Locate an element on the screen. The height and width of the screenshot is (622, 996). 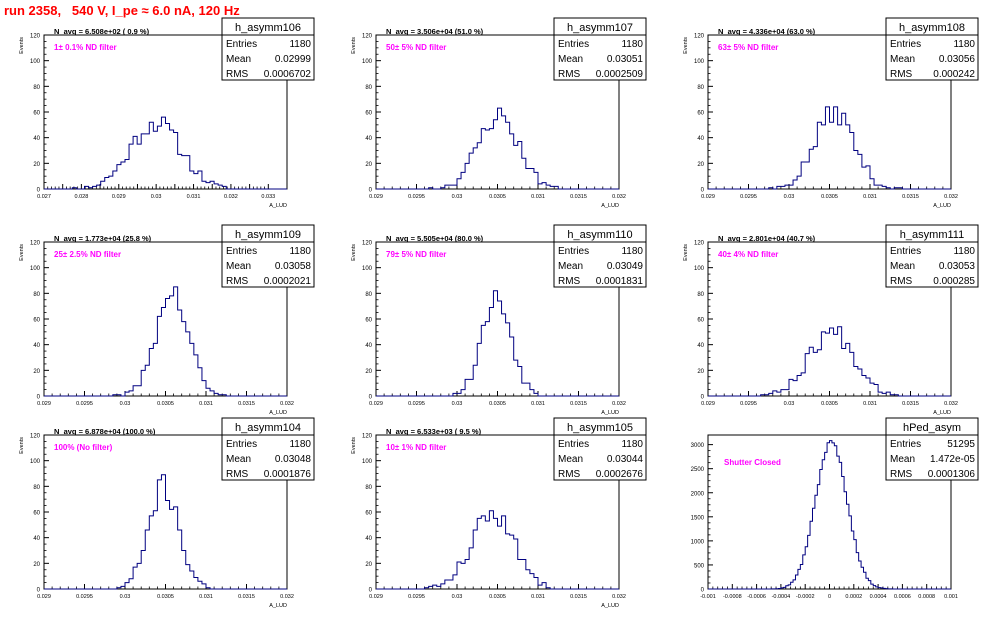
filter-label: 100% (No filter) is located at coordinates (83, 447).